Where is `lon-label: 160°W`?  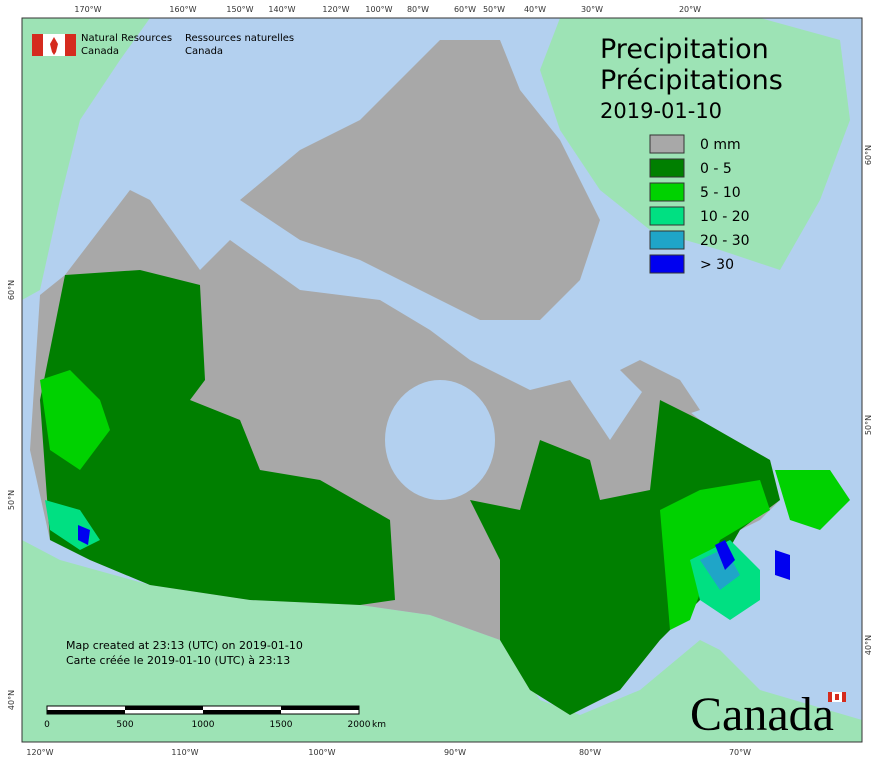 lon-label: 160°W is located at coordinates (182, 9).